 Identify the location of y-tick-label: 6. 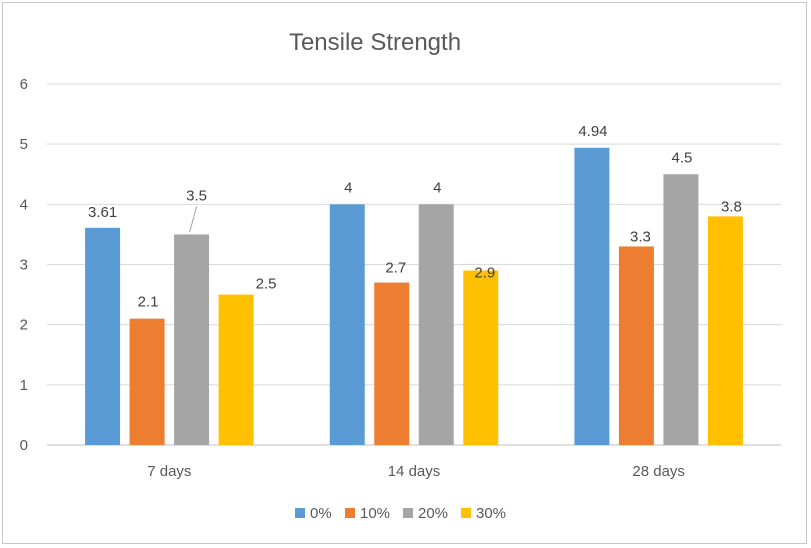
(24, 84).